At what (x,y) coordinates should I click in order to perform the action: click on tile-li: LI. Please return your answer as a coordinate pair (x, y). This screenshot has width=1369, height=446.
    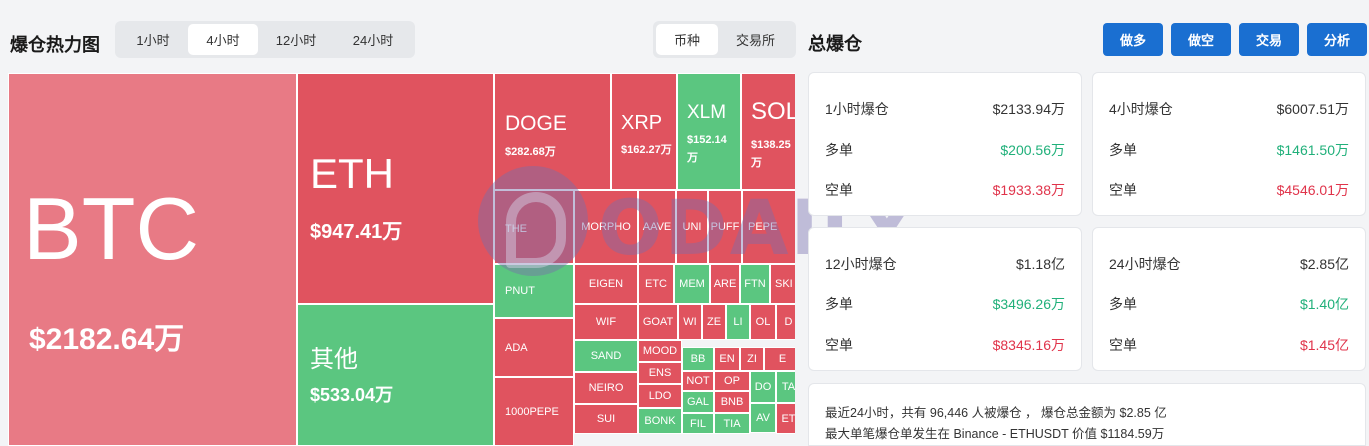
    Looking at the image, I should click on (738, 322).